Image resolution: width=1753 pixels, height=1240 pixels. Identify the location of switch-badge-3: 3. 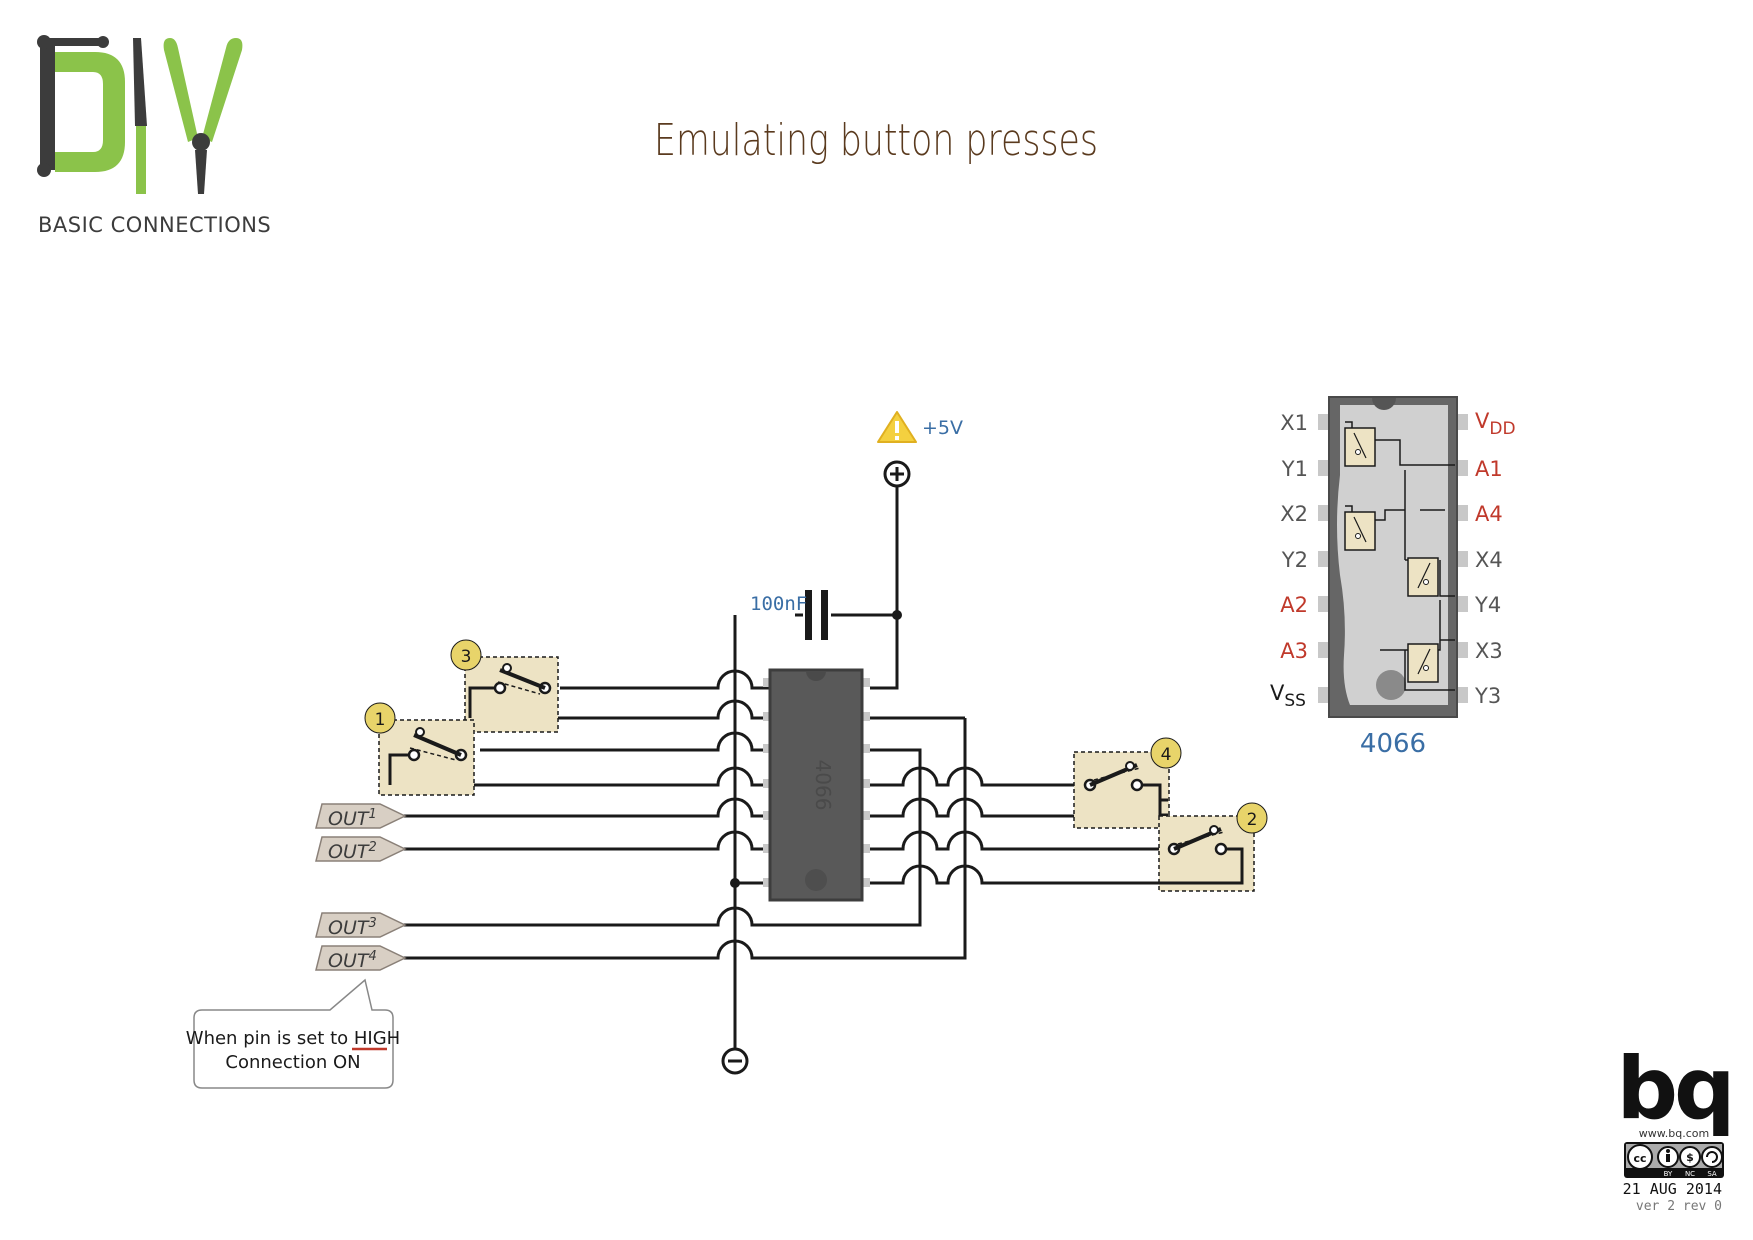
(466, 655).